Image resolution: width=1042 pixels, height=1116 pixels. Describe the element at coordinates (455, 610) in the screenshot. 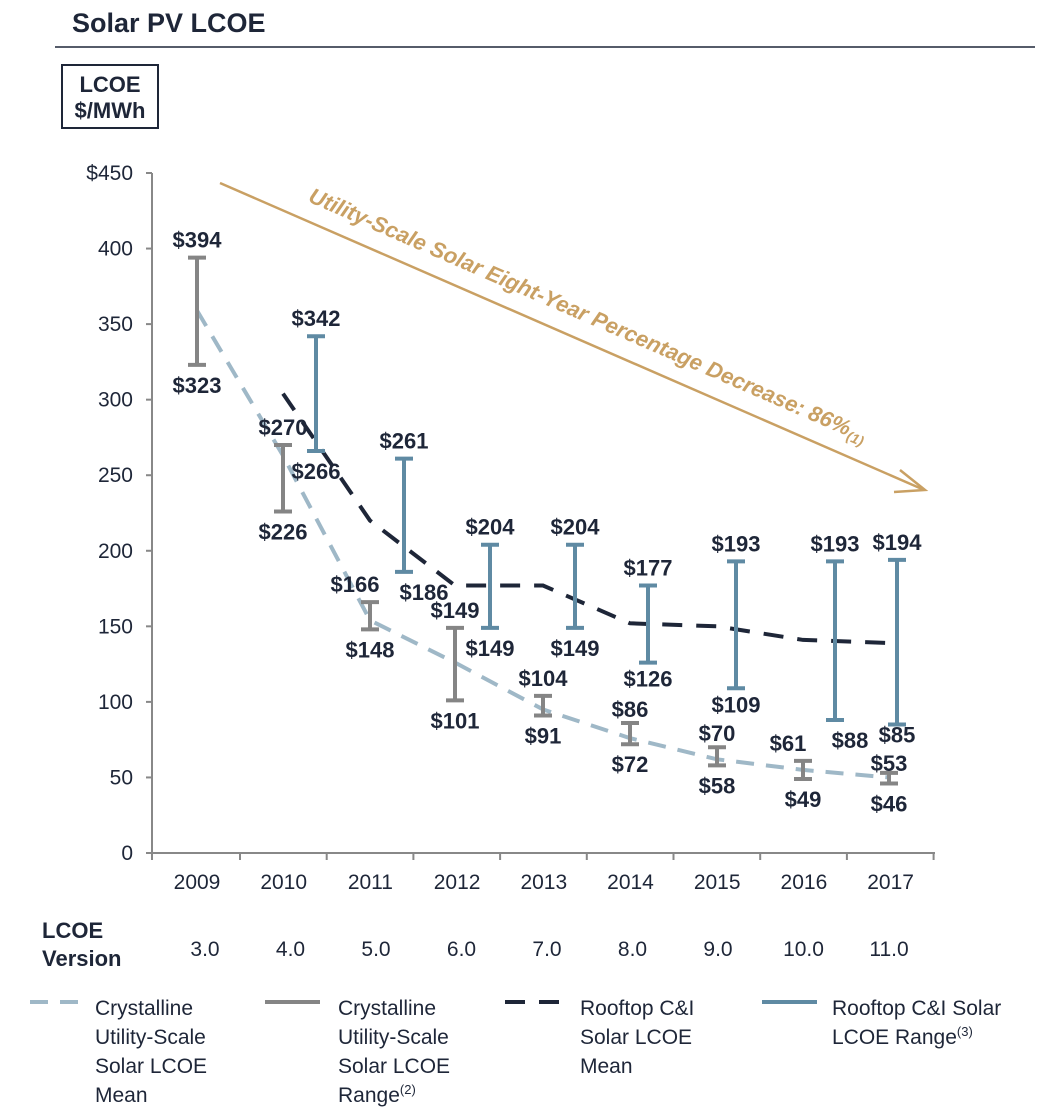

I see `utility-range-high-label: $149` at that location.